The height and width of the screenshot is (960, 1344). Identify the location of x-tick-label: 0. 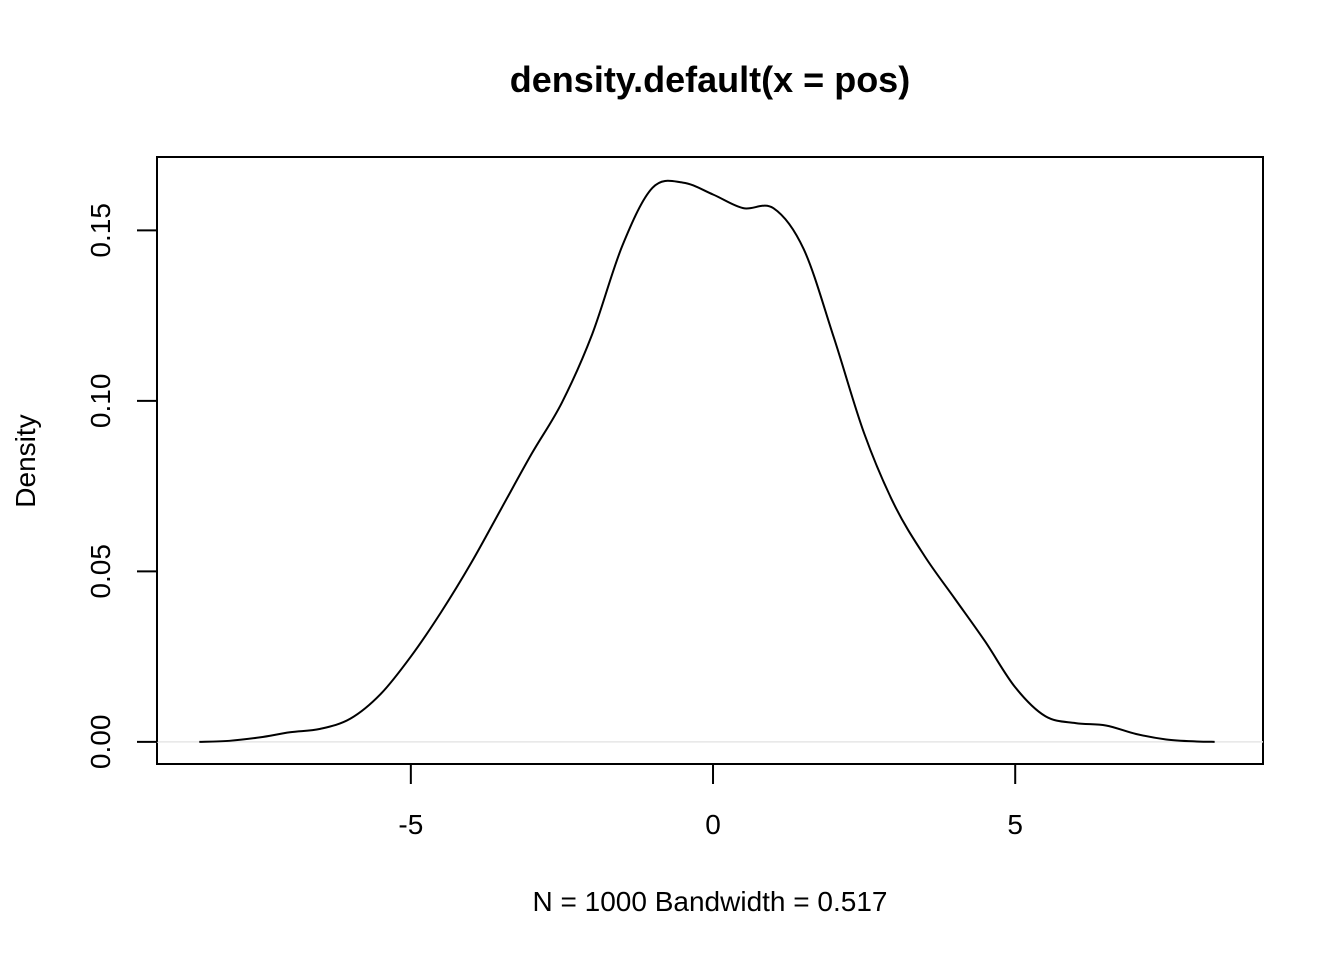
(713, 824).